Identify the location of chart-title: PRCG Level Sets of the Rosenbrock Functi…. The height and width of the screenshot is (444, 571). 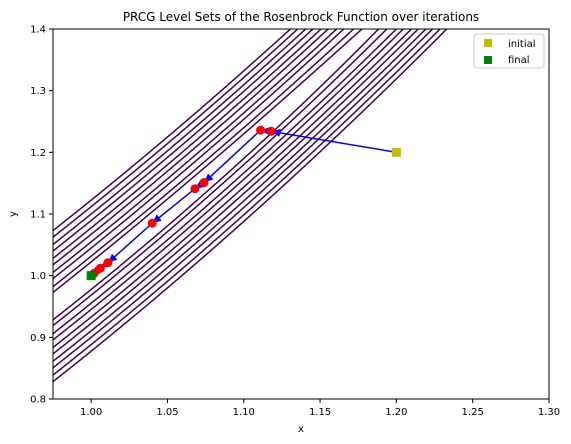
(301, 17).